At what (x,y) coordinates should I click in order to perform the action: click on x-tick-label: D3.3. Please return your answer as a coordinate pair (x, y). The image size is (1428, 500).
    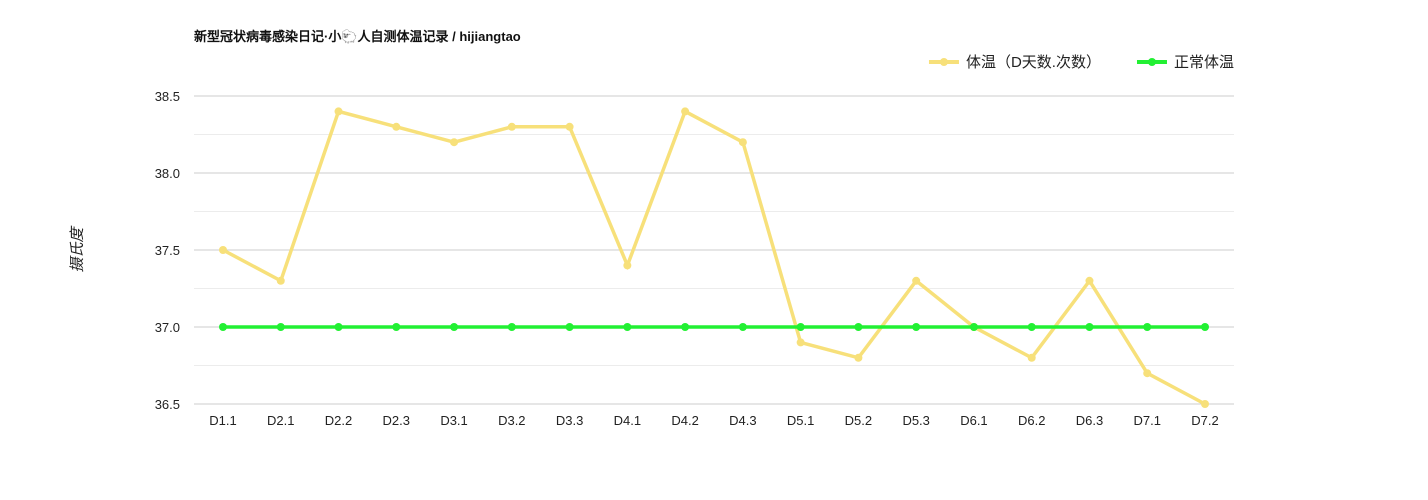
    Looking at the image, I should click on (569, 420).